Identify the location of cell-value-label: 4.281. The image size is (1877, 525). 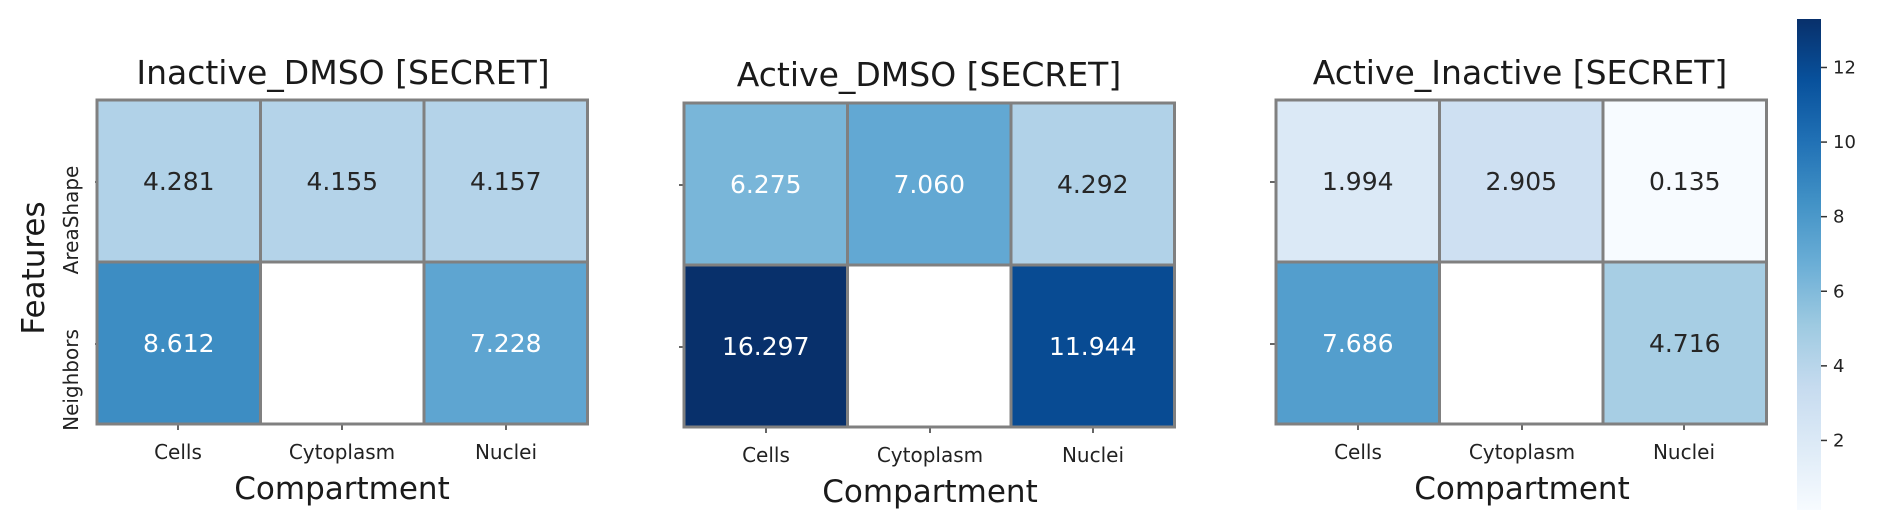
(179, 181).